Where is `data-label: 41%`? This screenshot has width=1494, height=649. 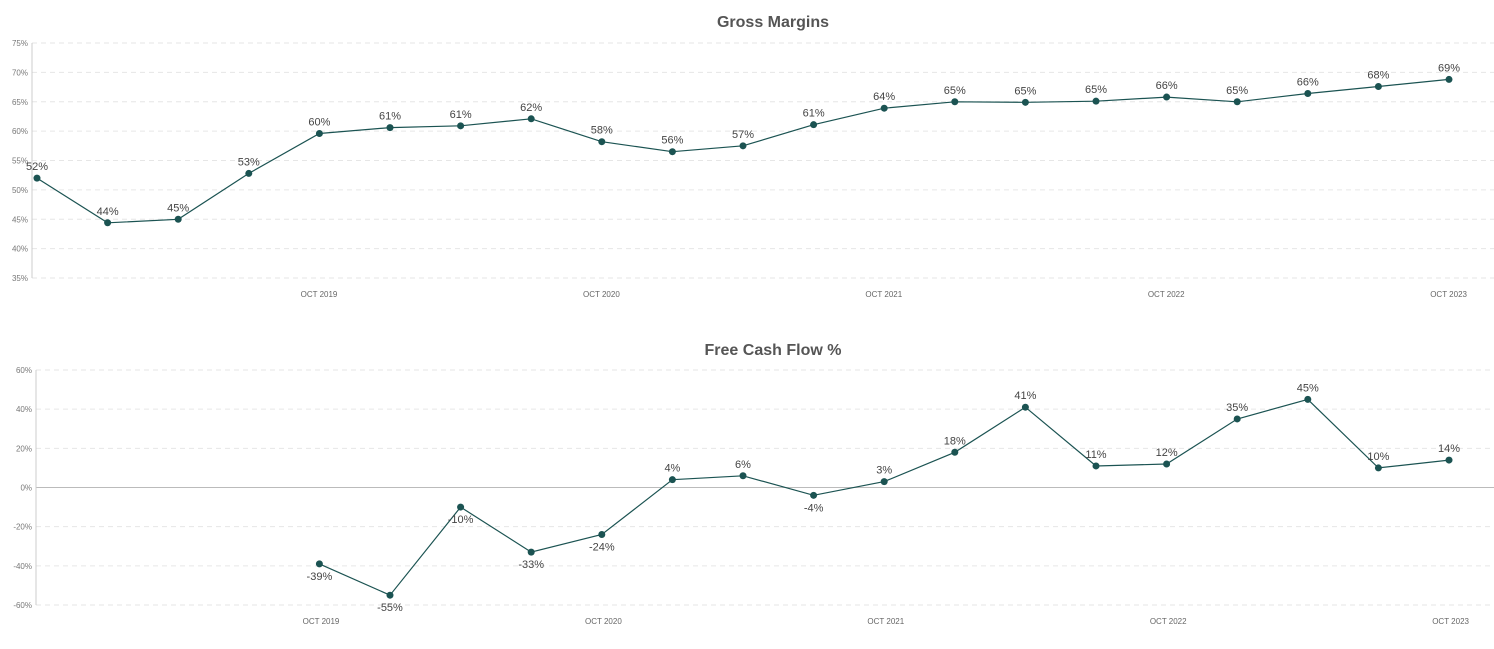 data-label: 41% is located at coordinates (1025, 396).